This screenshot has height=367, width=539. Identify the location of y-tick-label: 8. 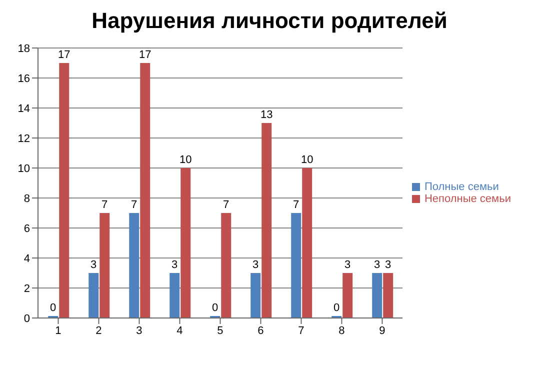
(27, 198).